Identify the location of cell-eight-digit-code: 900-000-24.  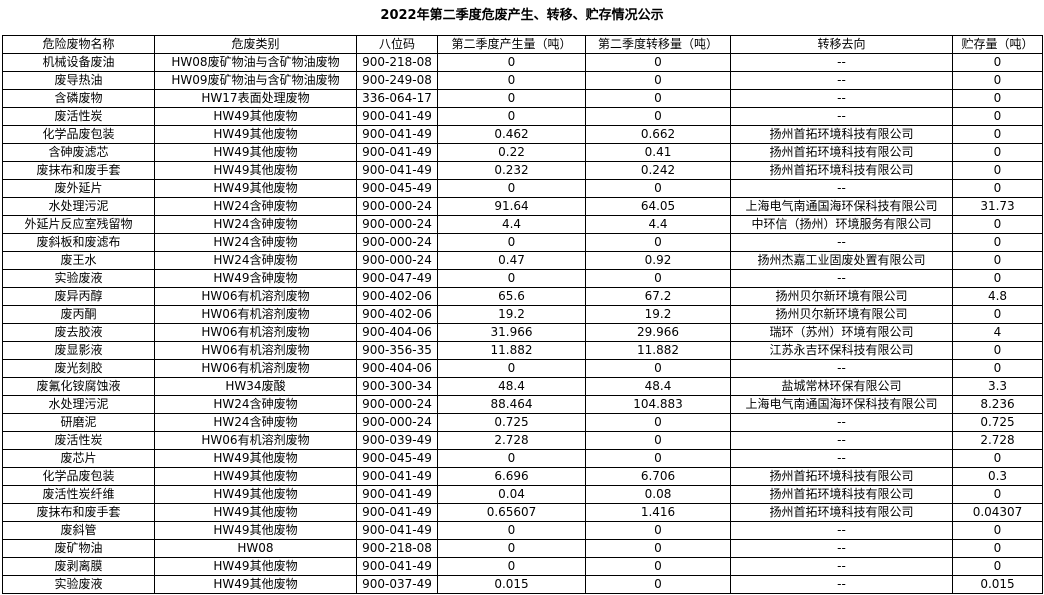
(397, 260).